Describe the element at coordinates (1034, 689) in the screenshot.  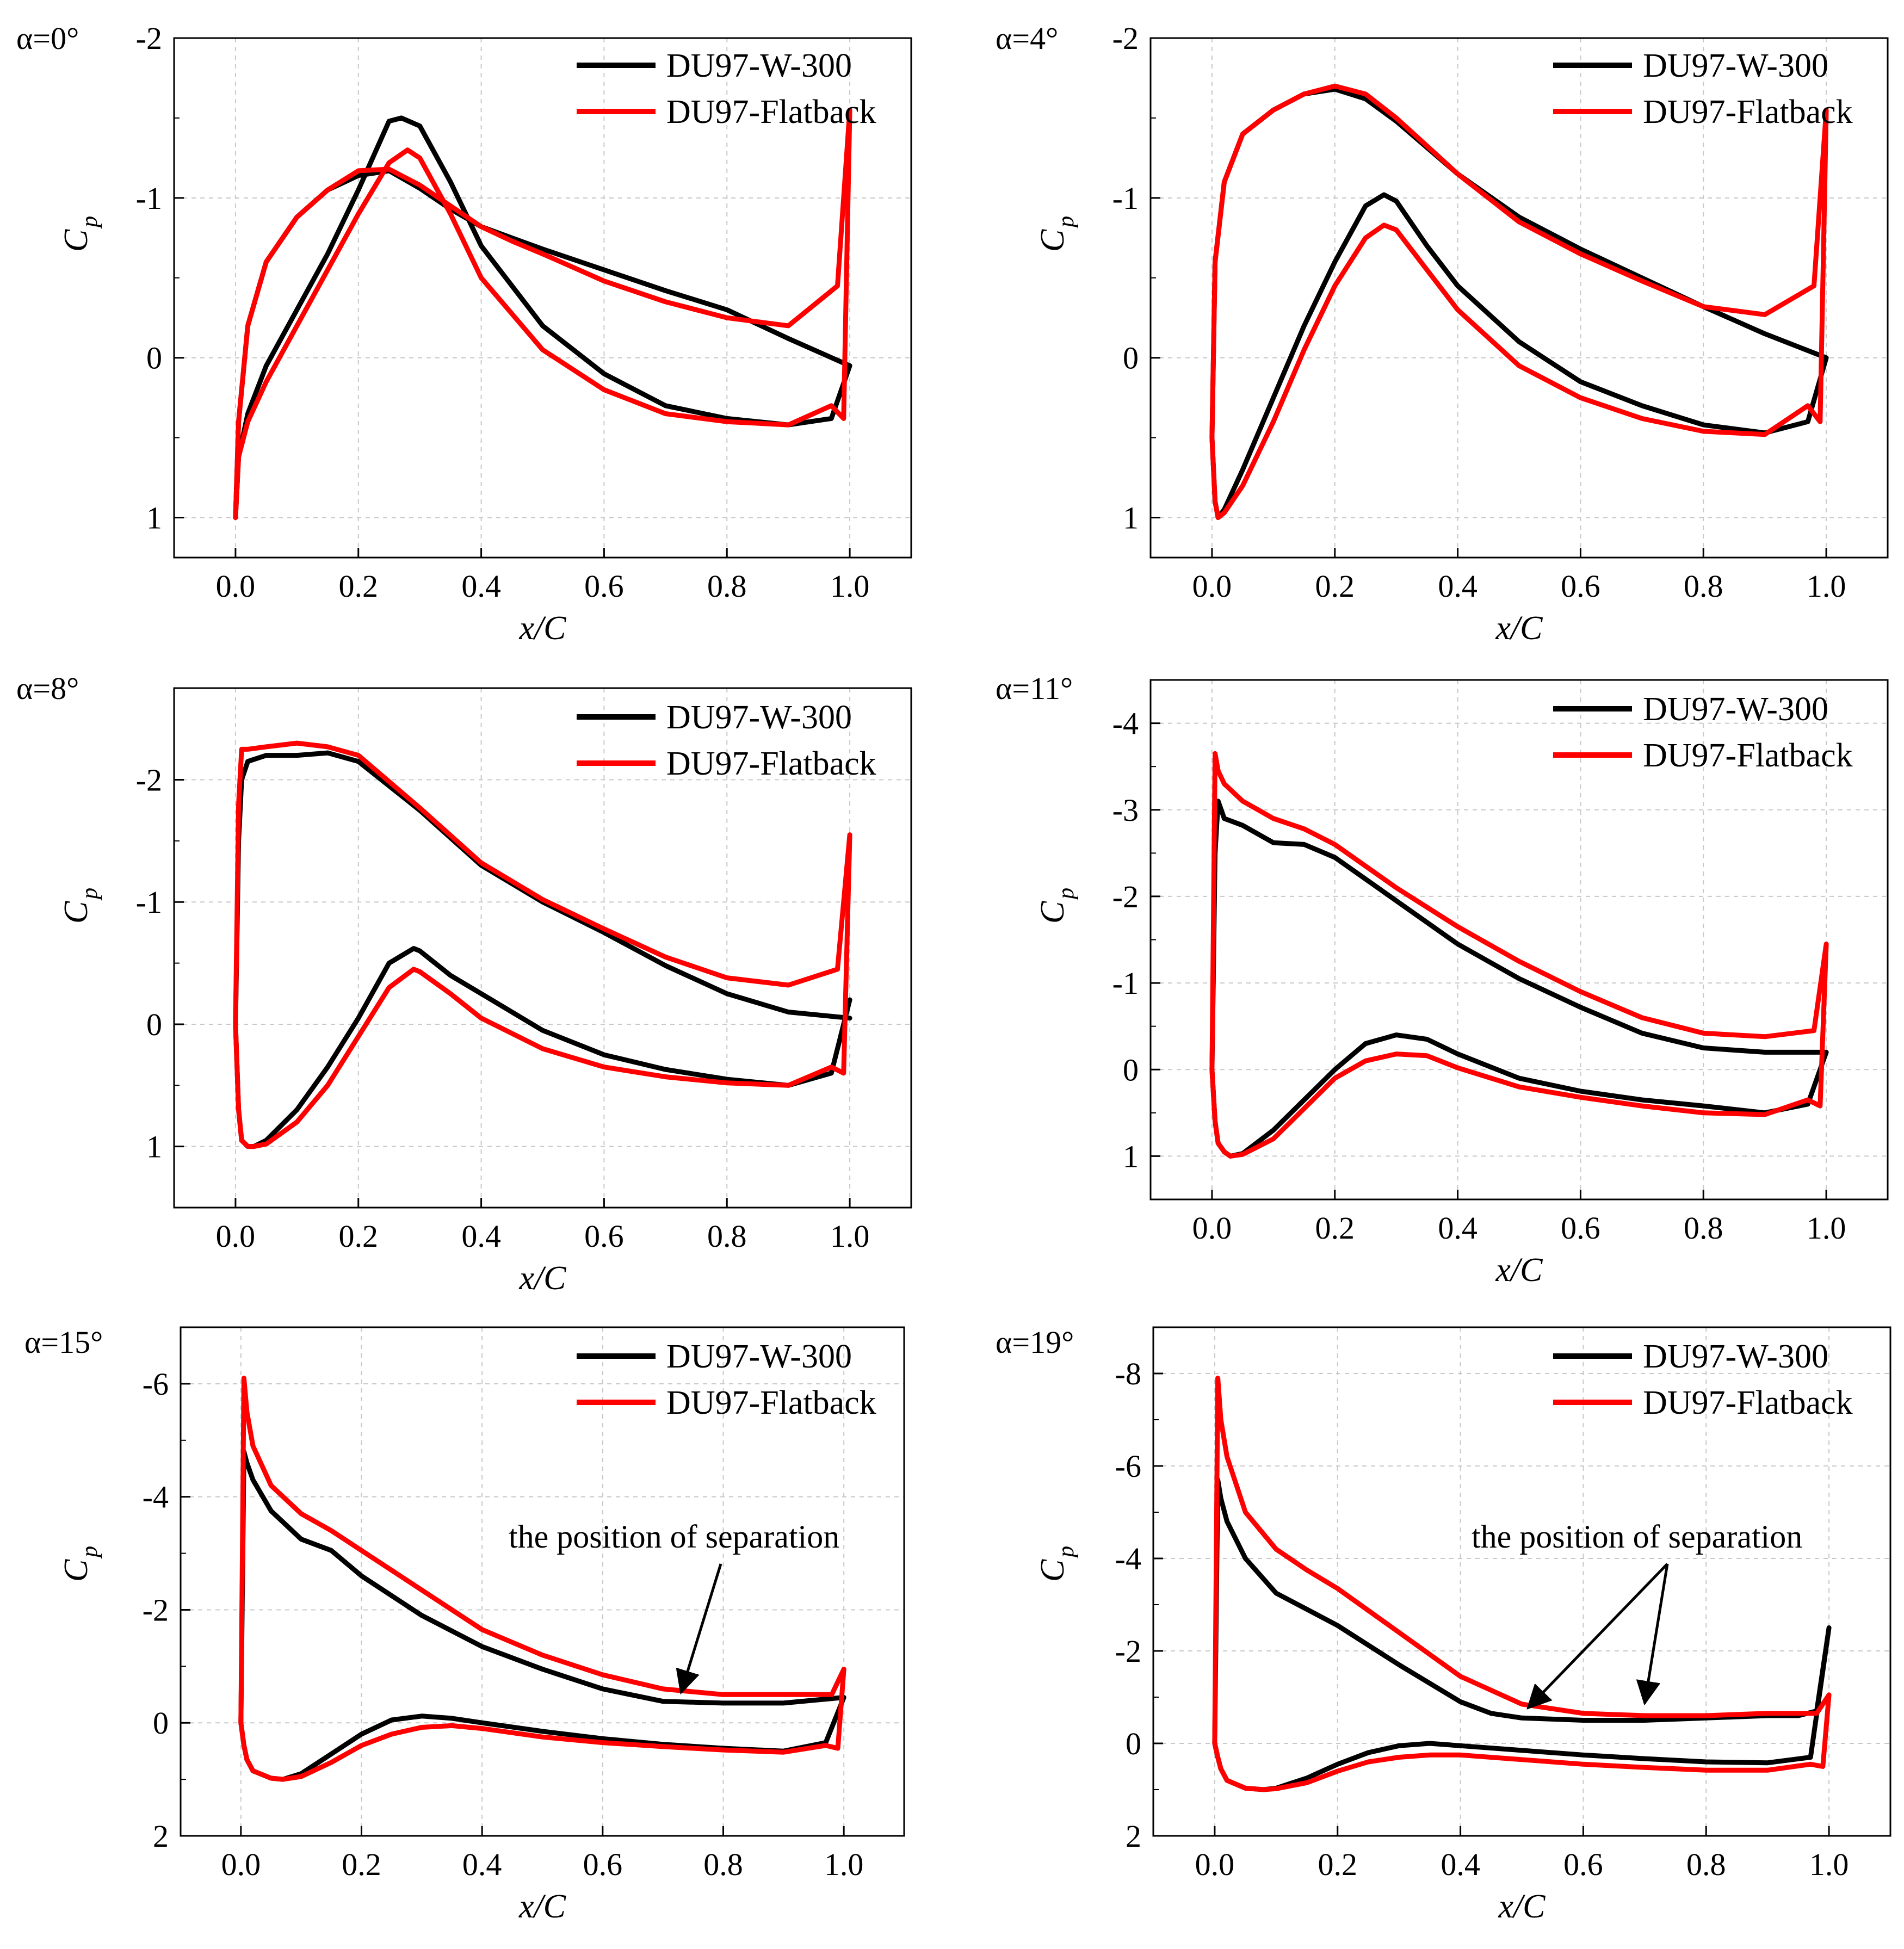
I see `panel-angle-label: α=11°` at that location.